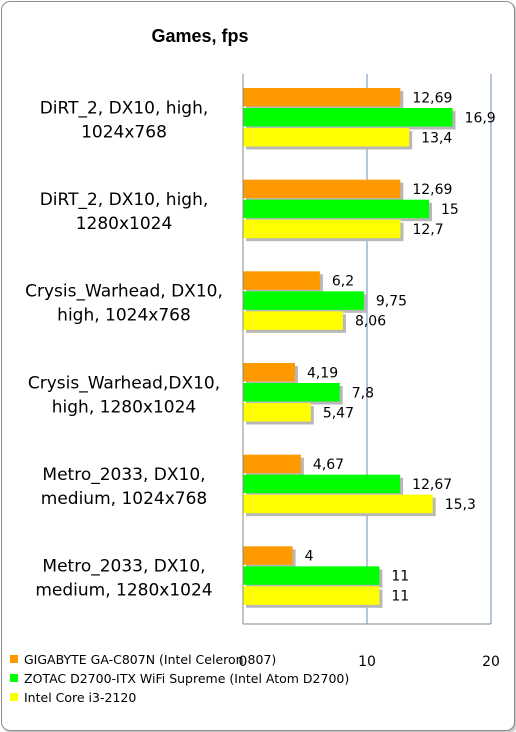  What do you see at coordinates (199, 36) in the screenshot?
I see `chart-title: Games, fps` at bounding box center [199, 36].